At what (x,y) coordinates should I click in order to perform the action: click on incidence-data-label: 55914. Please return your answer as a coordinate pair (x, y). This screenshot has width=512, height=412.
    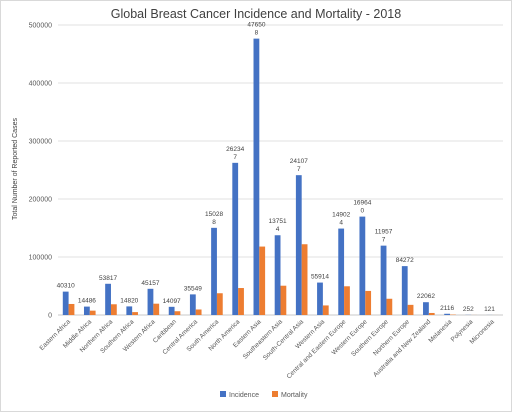
    Looking at the image, I should click on (320, 277).